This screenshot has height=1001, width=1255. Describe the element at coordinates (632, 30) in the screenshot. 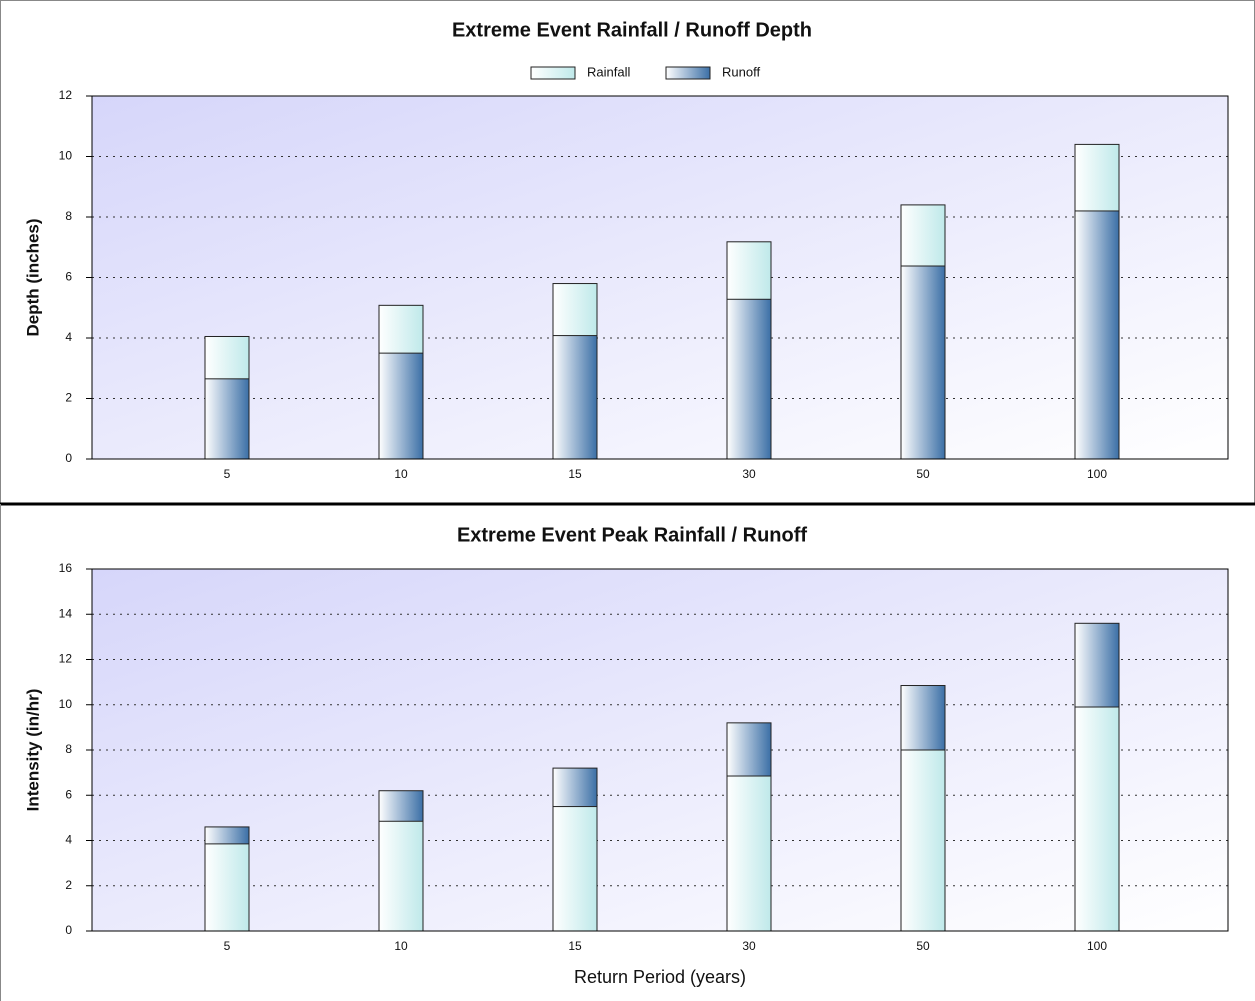

I see `chart-title: Extreme Event Rainfall / Runoff Depth` at that location.